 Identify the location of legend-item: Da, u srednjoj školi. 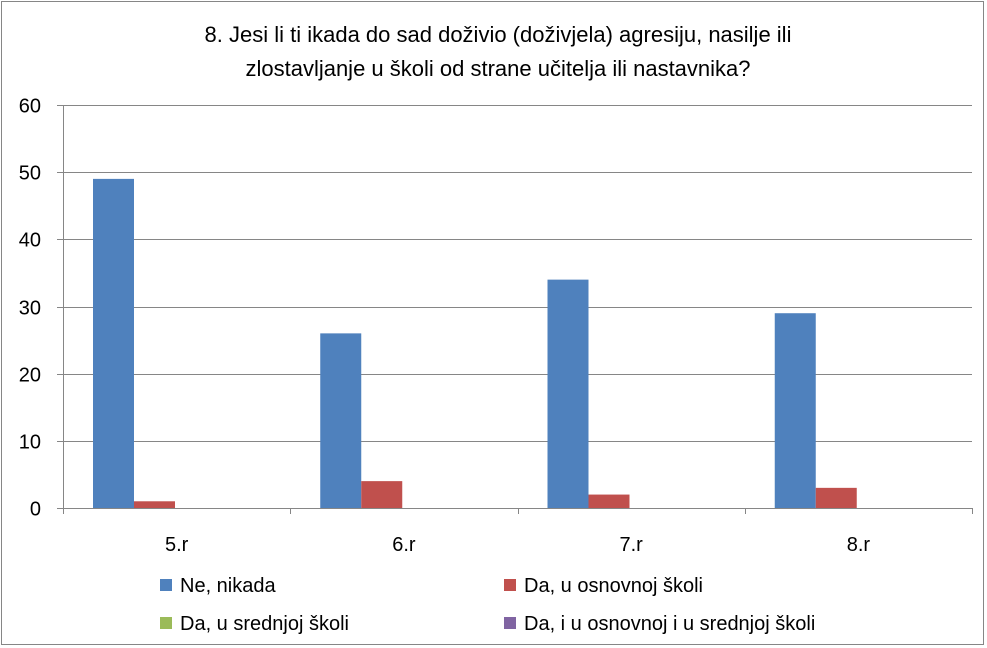
(254, 624).